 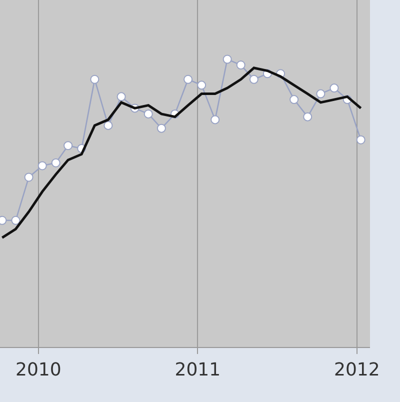 I want to click on x-tick-label: 2010, so click(x=38, y=370).